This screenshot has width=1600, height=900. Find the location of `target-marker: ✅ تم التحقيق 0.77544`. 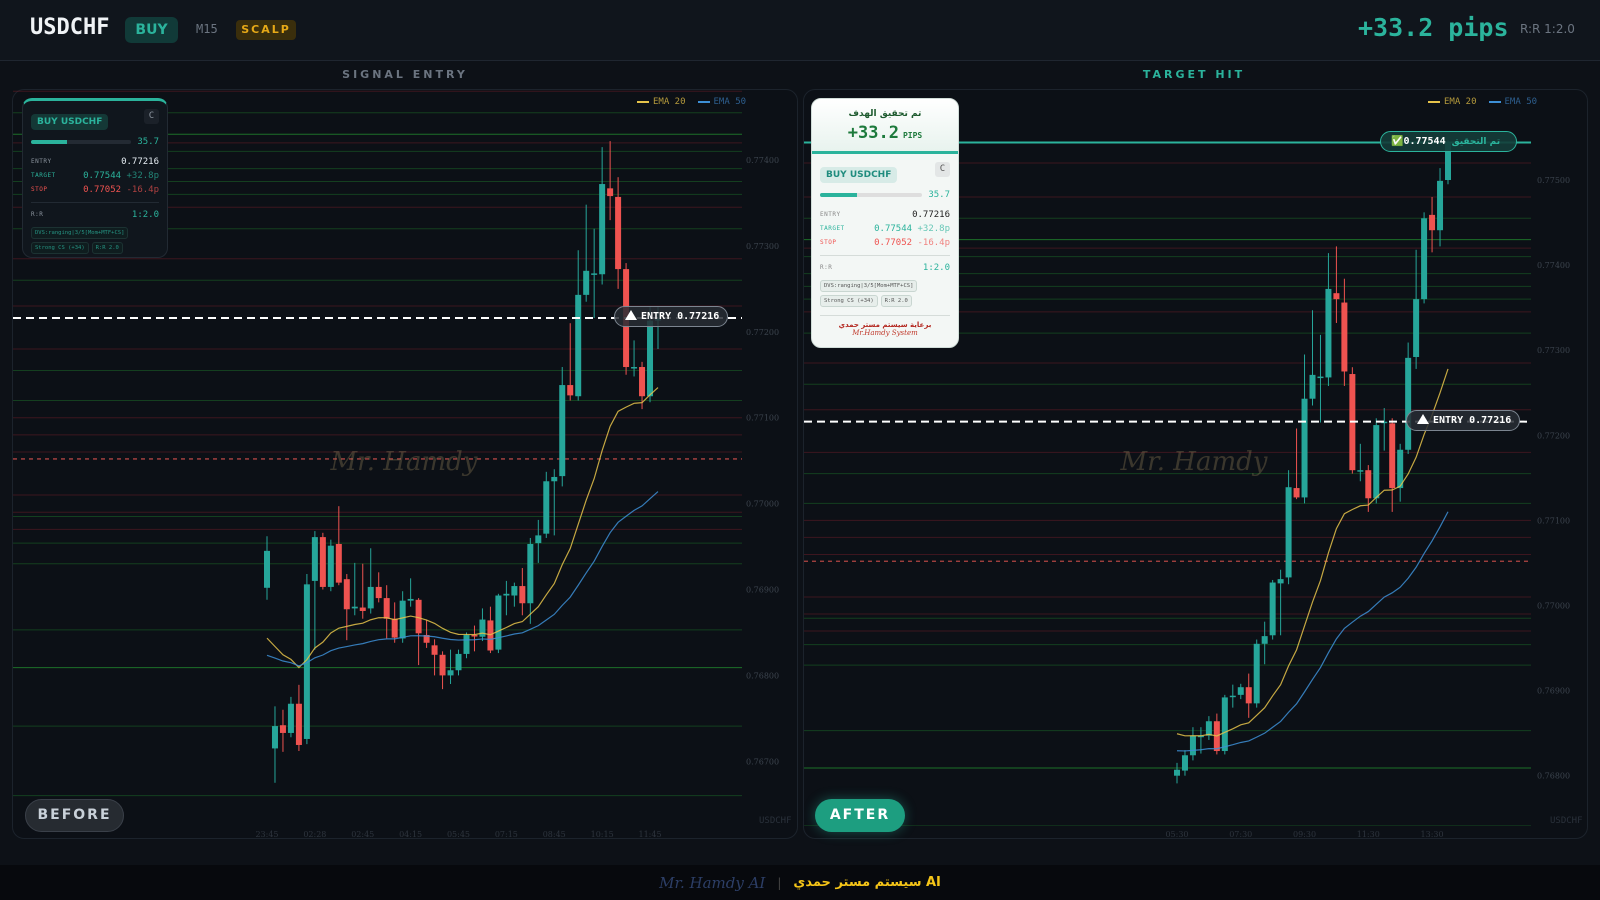

target-marker: ✅ تم التحقيق 0.77544 is located at coordinates (1449, 141).